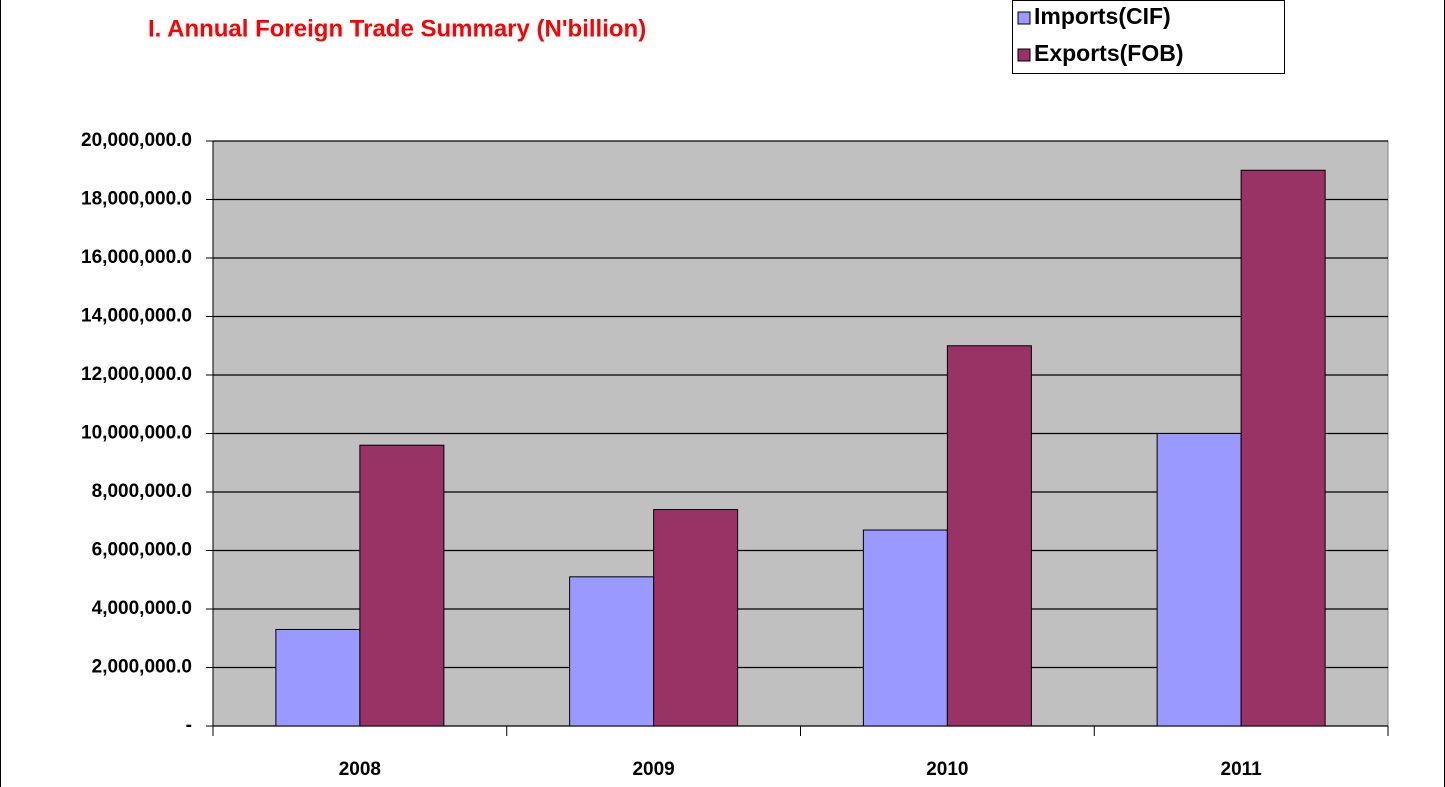 The height and width of the screenshot is (787, 1445). I want to click on x-tick-label: 2008, so click(360, 769).